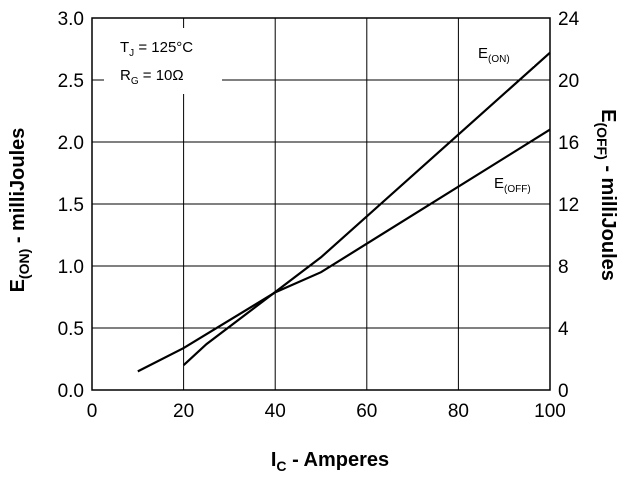 This screenshot has width=624, height=482. I want to click on eoff-label-background, so click(519, 185).